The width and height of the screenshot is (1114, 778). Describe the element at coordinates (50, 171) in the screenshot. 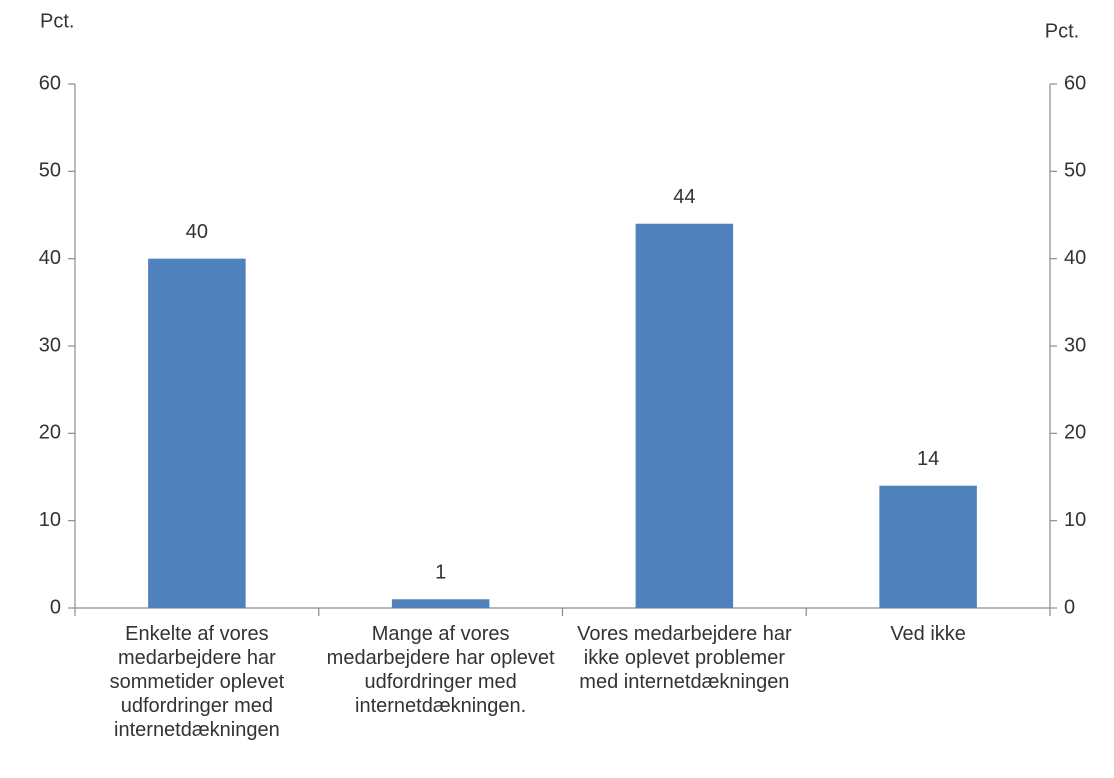

I see `y-tick-label: 50` at that location.